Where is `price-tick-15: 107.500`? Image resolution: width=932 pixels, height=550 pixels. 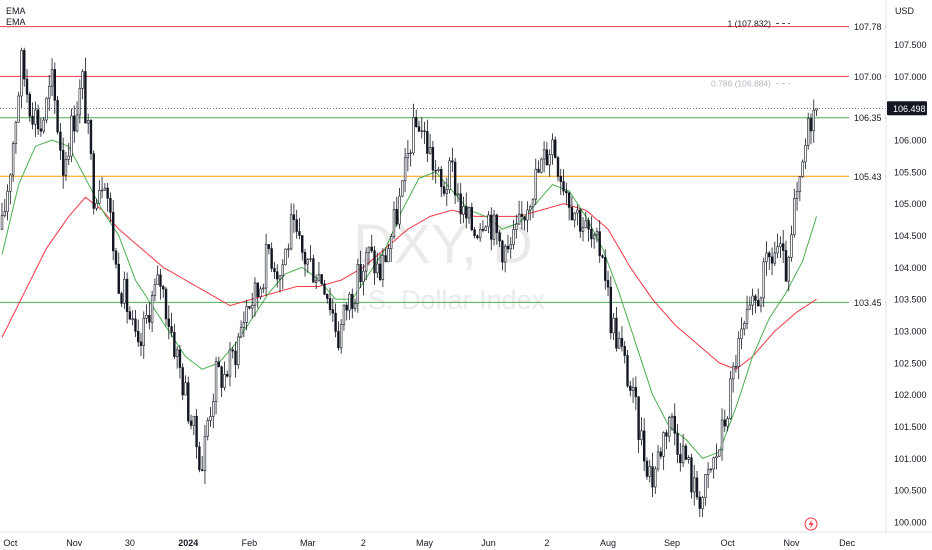 price-tick-15: 107.500 is located at coordinates (910, 45).